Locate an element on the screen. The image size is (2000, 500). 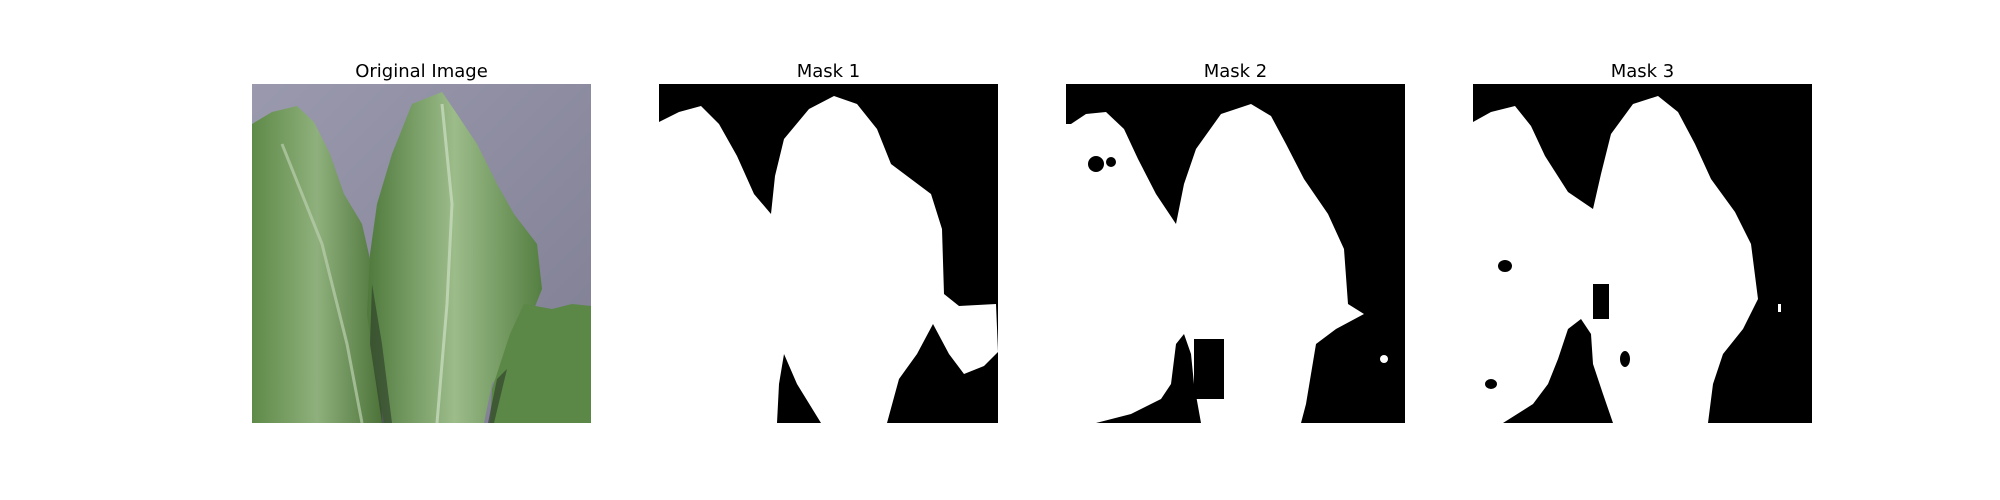
leaf-right is located at coordinates (540, 363).